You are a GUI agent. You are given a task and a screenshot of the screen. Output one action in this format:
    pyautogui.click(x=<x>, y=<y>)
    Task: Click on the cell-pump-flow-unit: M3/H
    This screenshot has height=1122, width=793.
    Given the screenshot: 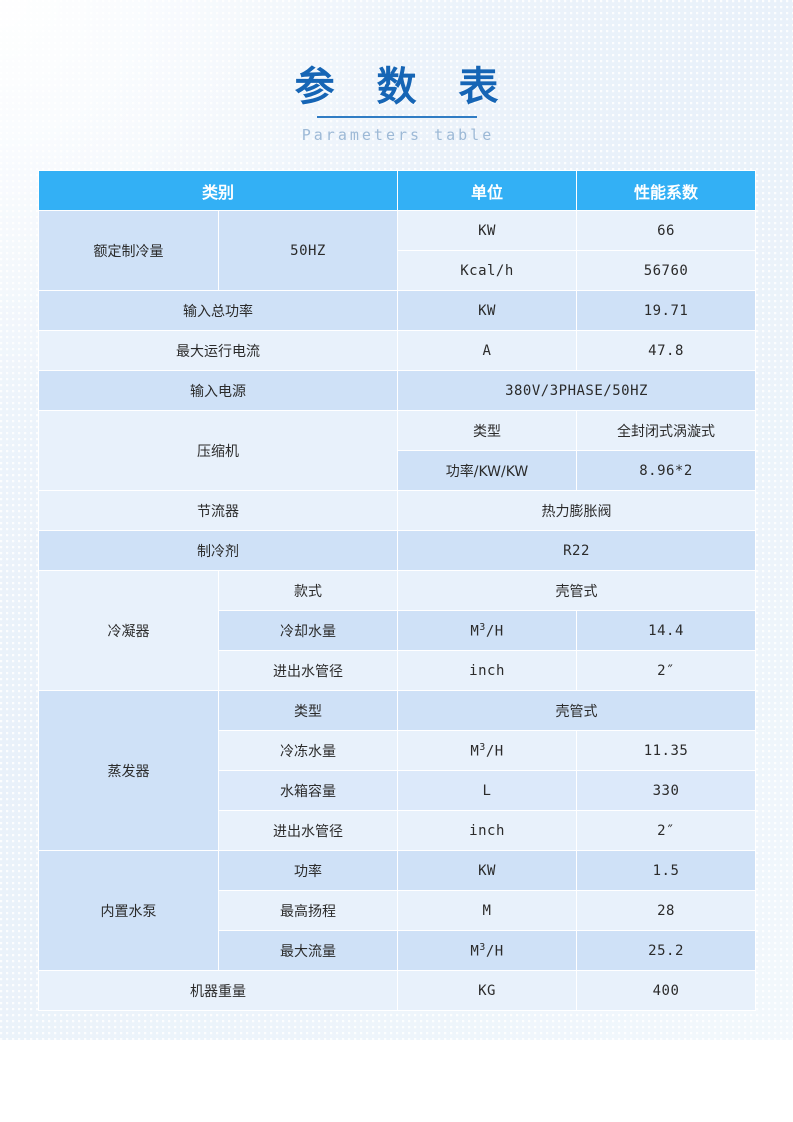 What is the action you would take?
    pyautogui.click(x=487, y=950)
    